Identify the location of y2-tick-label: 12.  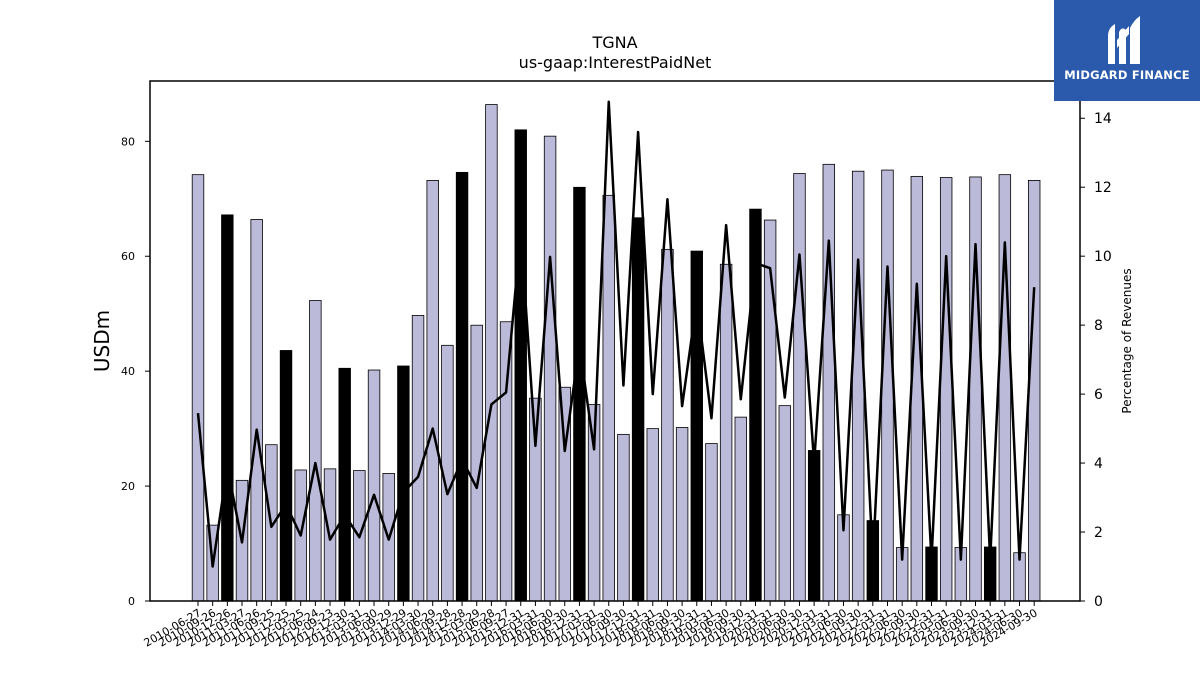
(1103, 188).